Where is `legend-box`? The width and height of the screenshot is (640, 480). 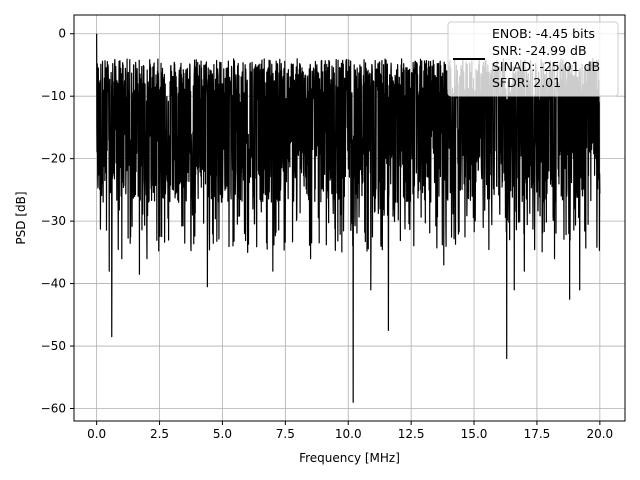
legend-box is located at coordinates (533, 59).